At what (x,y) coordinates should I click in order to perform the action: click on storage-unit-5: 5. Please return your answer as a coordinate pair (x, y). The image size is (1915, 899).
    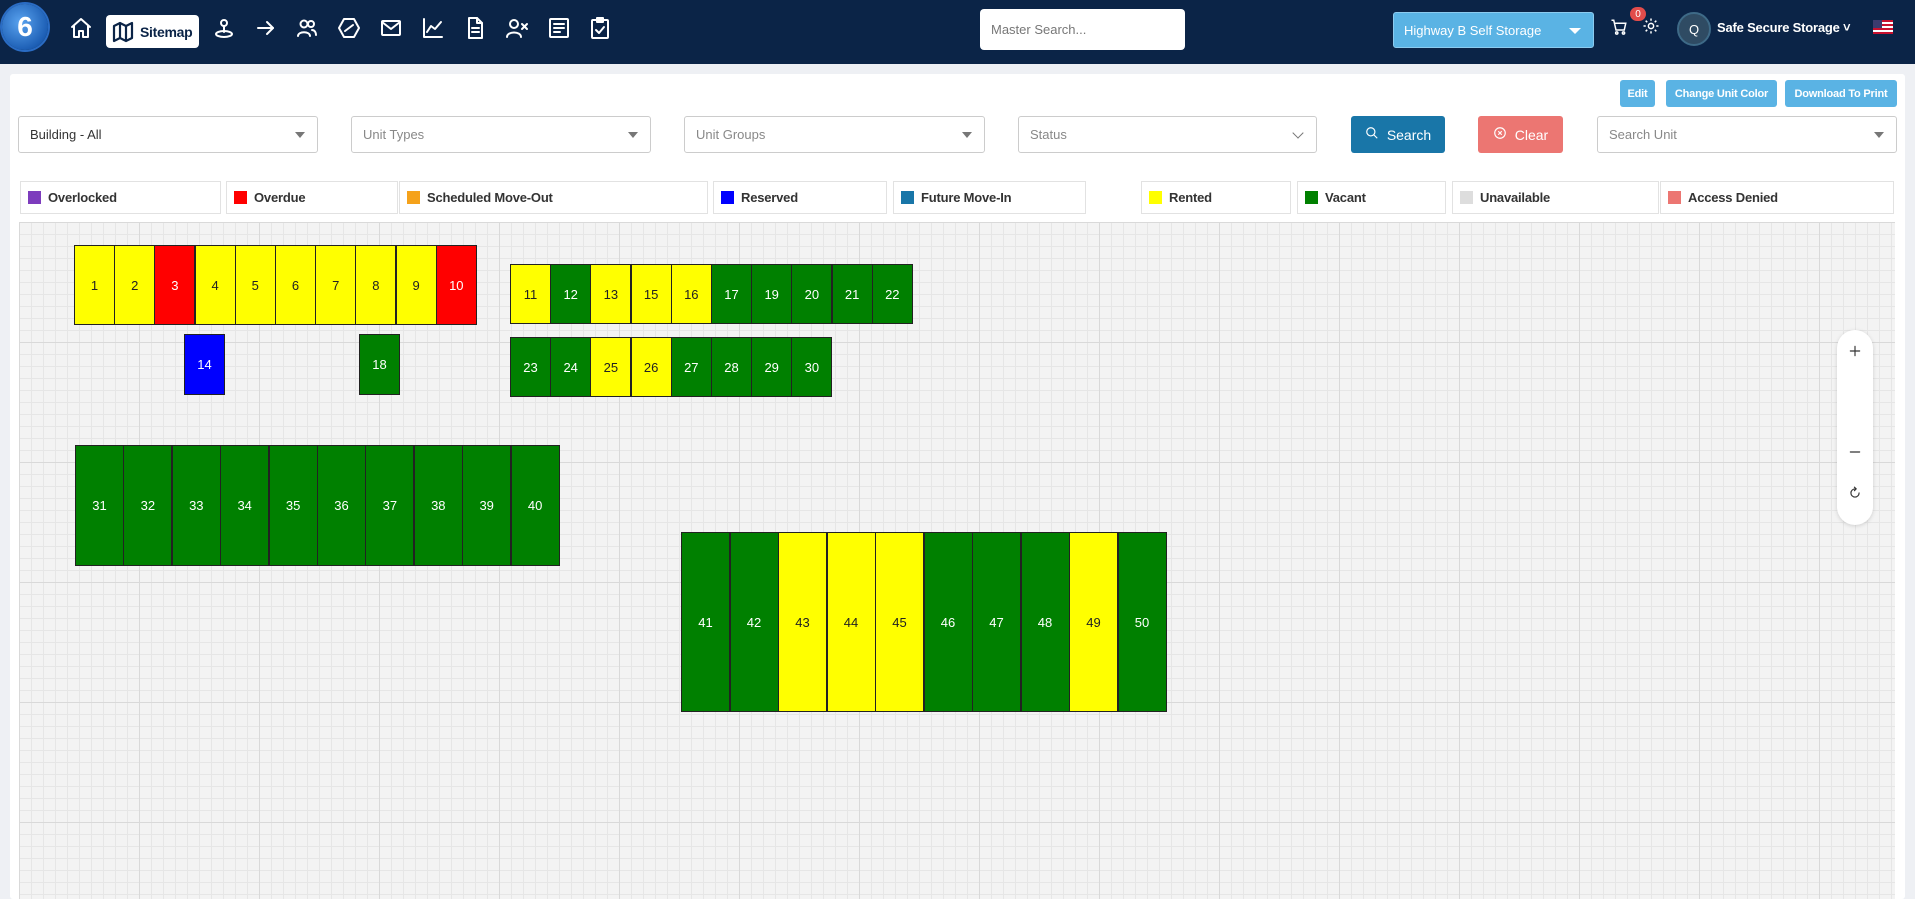
    Looking at the image, I should click on (255, 285).